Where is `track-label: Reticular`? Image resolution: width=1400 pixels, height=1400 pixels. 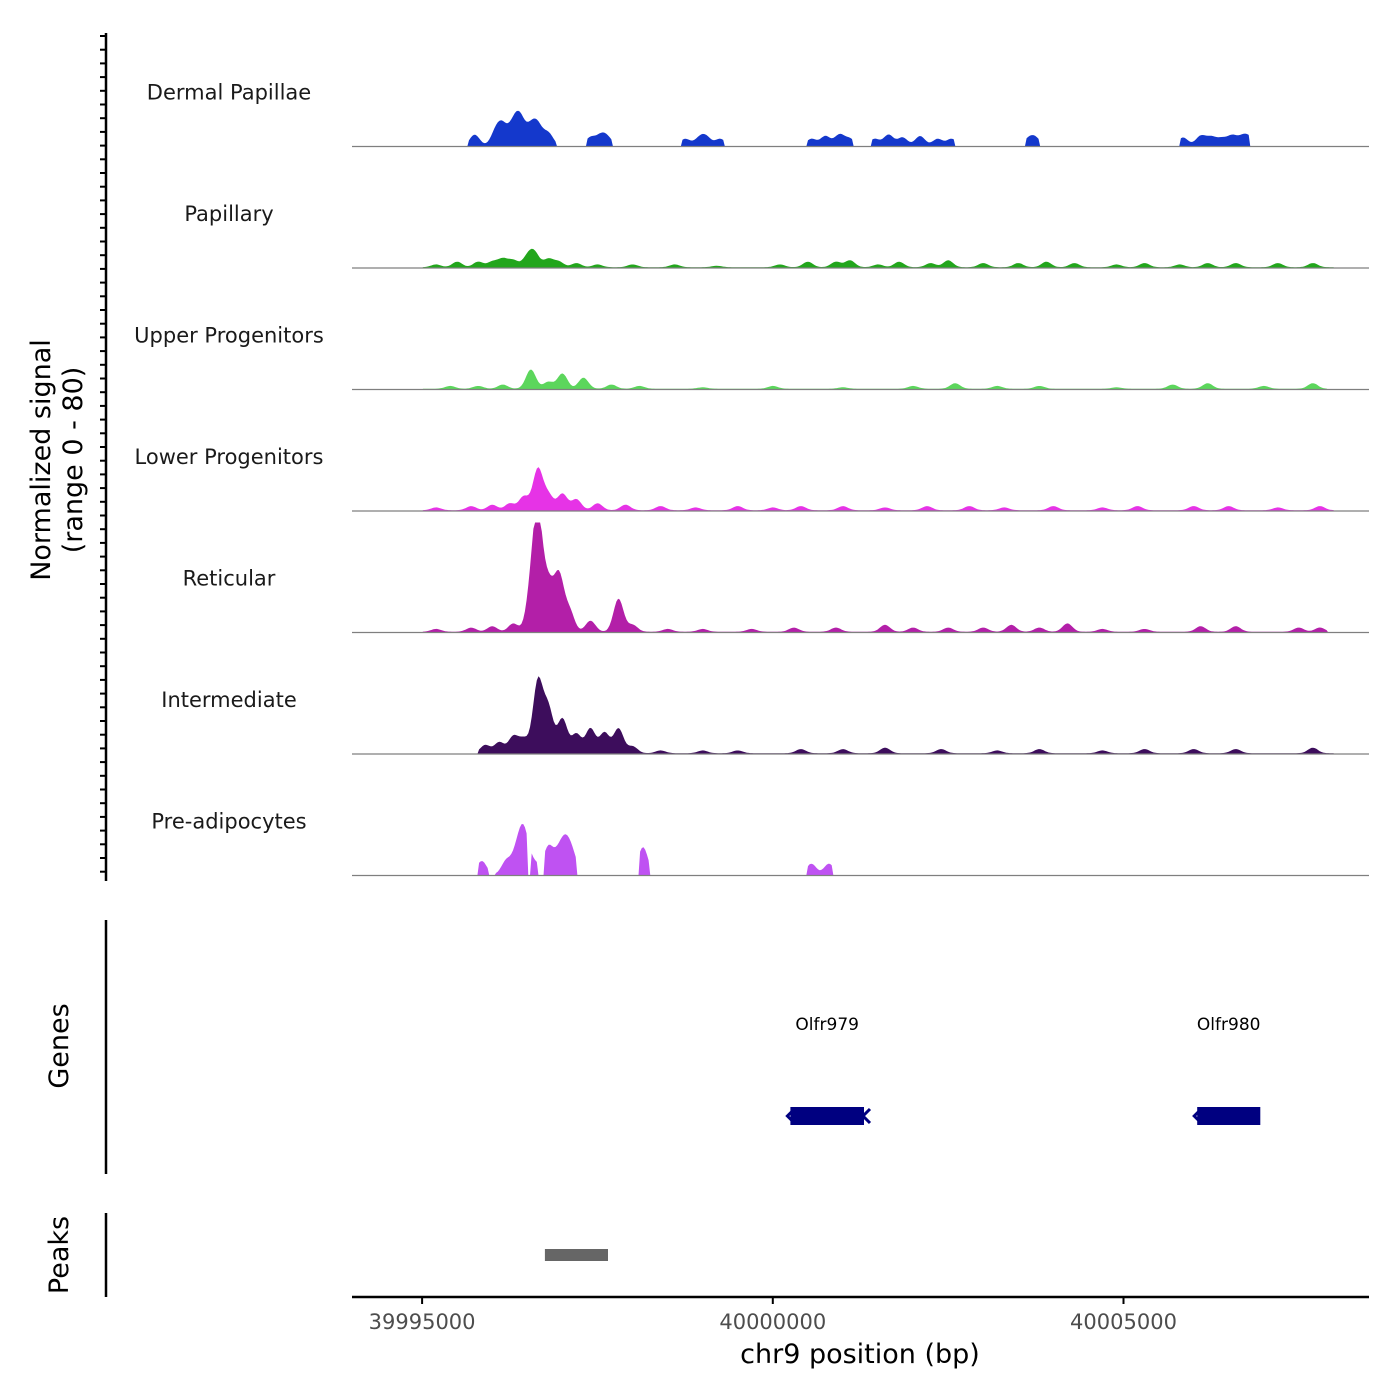
track-label: Reticular is located at coordinates (229, 579).